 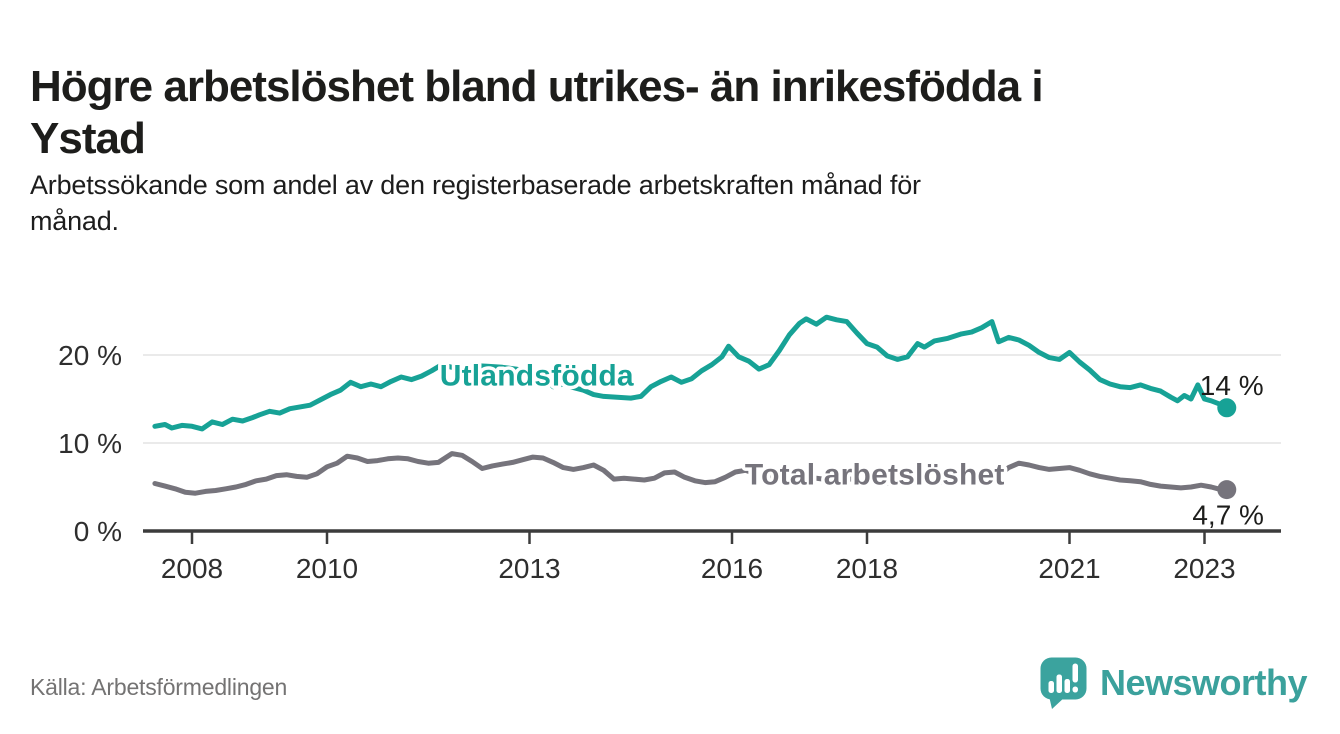 What do you see at coordinates (1063, 683) in the screenshot?
I see `newsworthy-logo-icon` at bounding box center [1063, 683].